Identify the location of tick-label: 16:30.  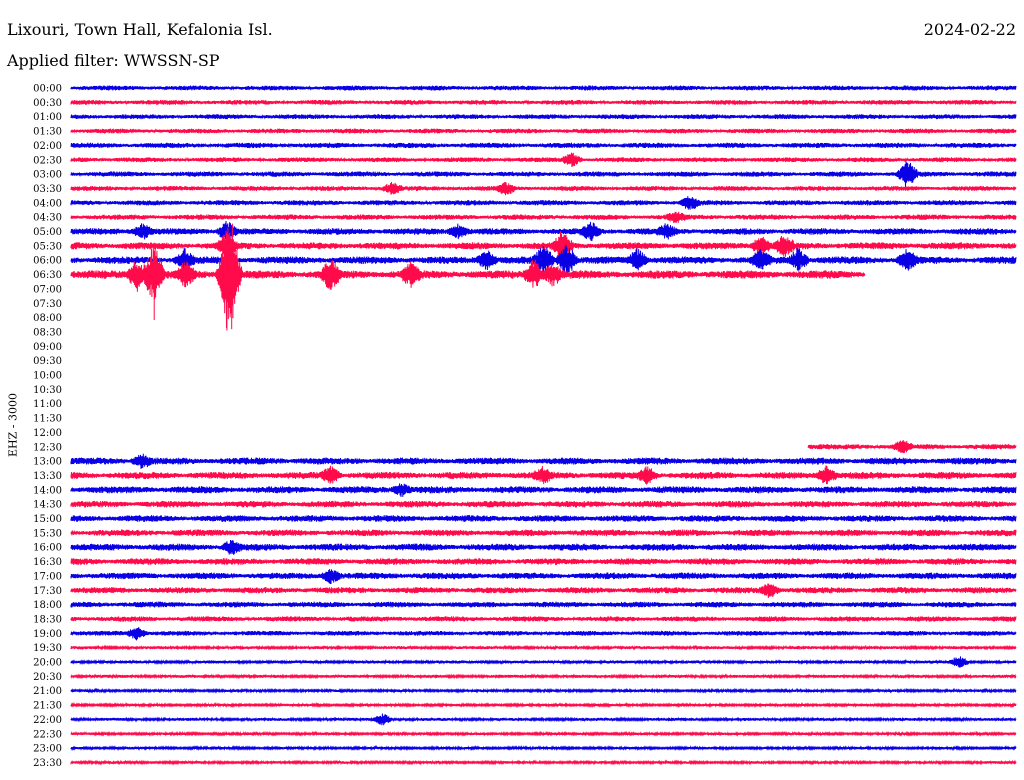
(47, 562).